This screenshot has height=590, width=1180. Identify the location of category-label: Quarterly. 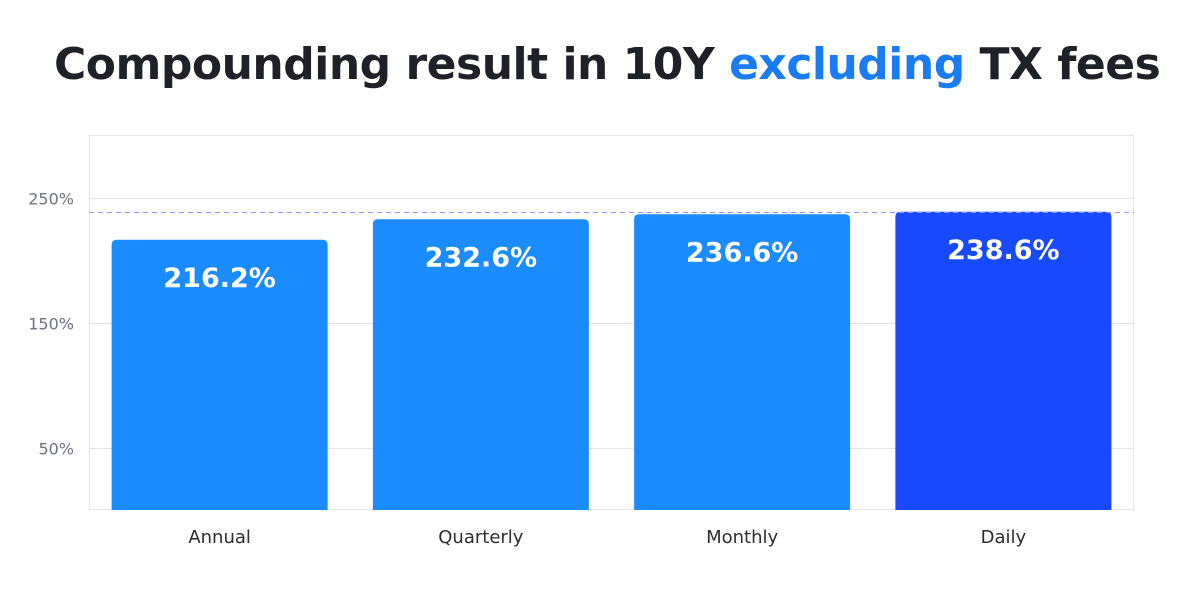
(481, 537).